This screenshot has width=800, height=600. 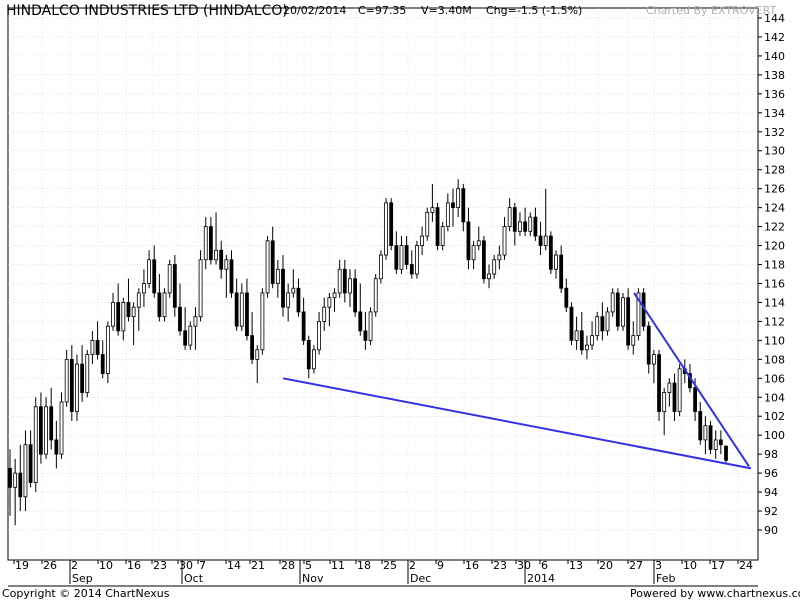 I want to click on x-tick-label: 7, so click(x=202, y=565).